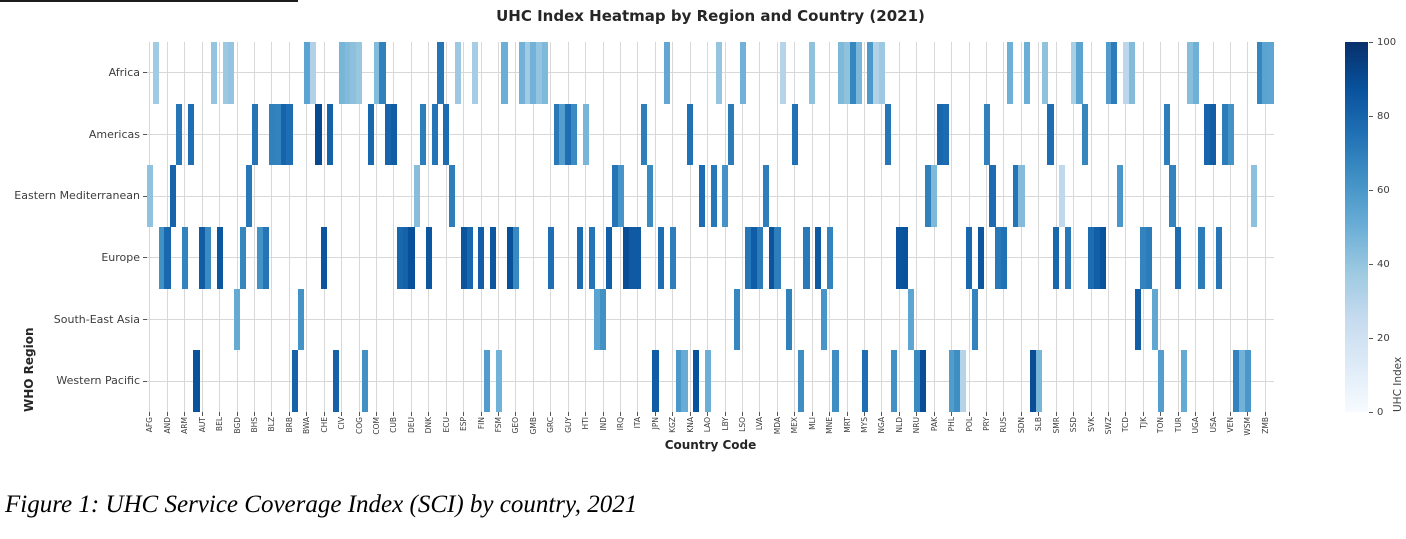 The height and width of the screenshot is (539, 1406). I want to click on heatmap-cell-GEO, so click(516, 258).